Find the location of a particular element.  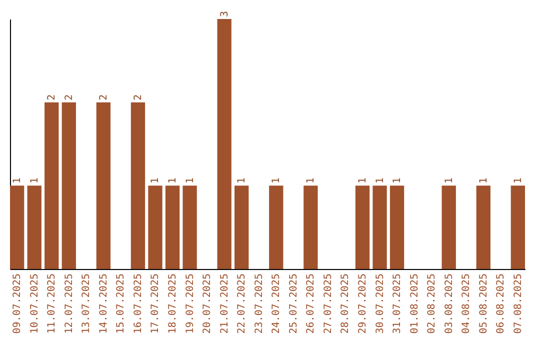

x-tick-label: 05.08.2025 is located at coordinates (484, 304).